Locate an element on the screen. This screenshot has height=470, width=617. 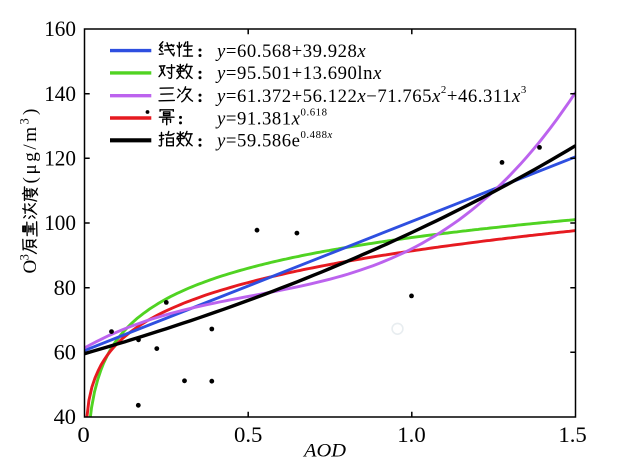
svg-text: 0 is located at coordinates (83, 434).